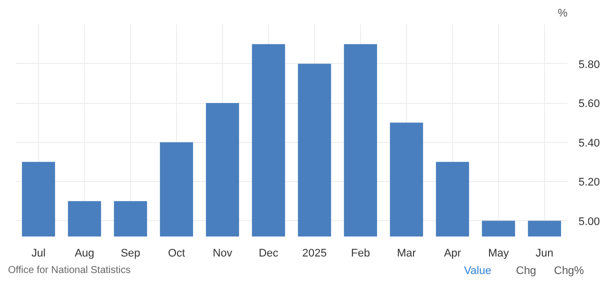 This screenshot has width=602, height=289. Describe the element at coordinates (589, 64) in the screenshot. I see `y-tick-label: 5.80` at that location.